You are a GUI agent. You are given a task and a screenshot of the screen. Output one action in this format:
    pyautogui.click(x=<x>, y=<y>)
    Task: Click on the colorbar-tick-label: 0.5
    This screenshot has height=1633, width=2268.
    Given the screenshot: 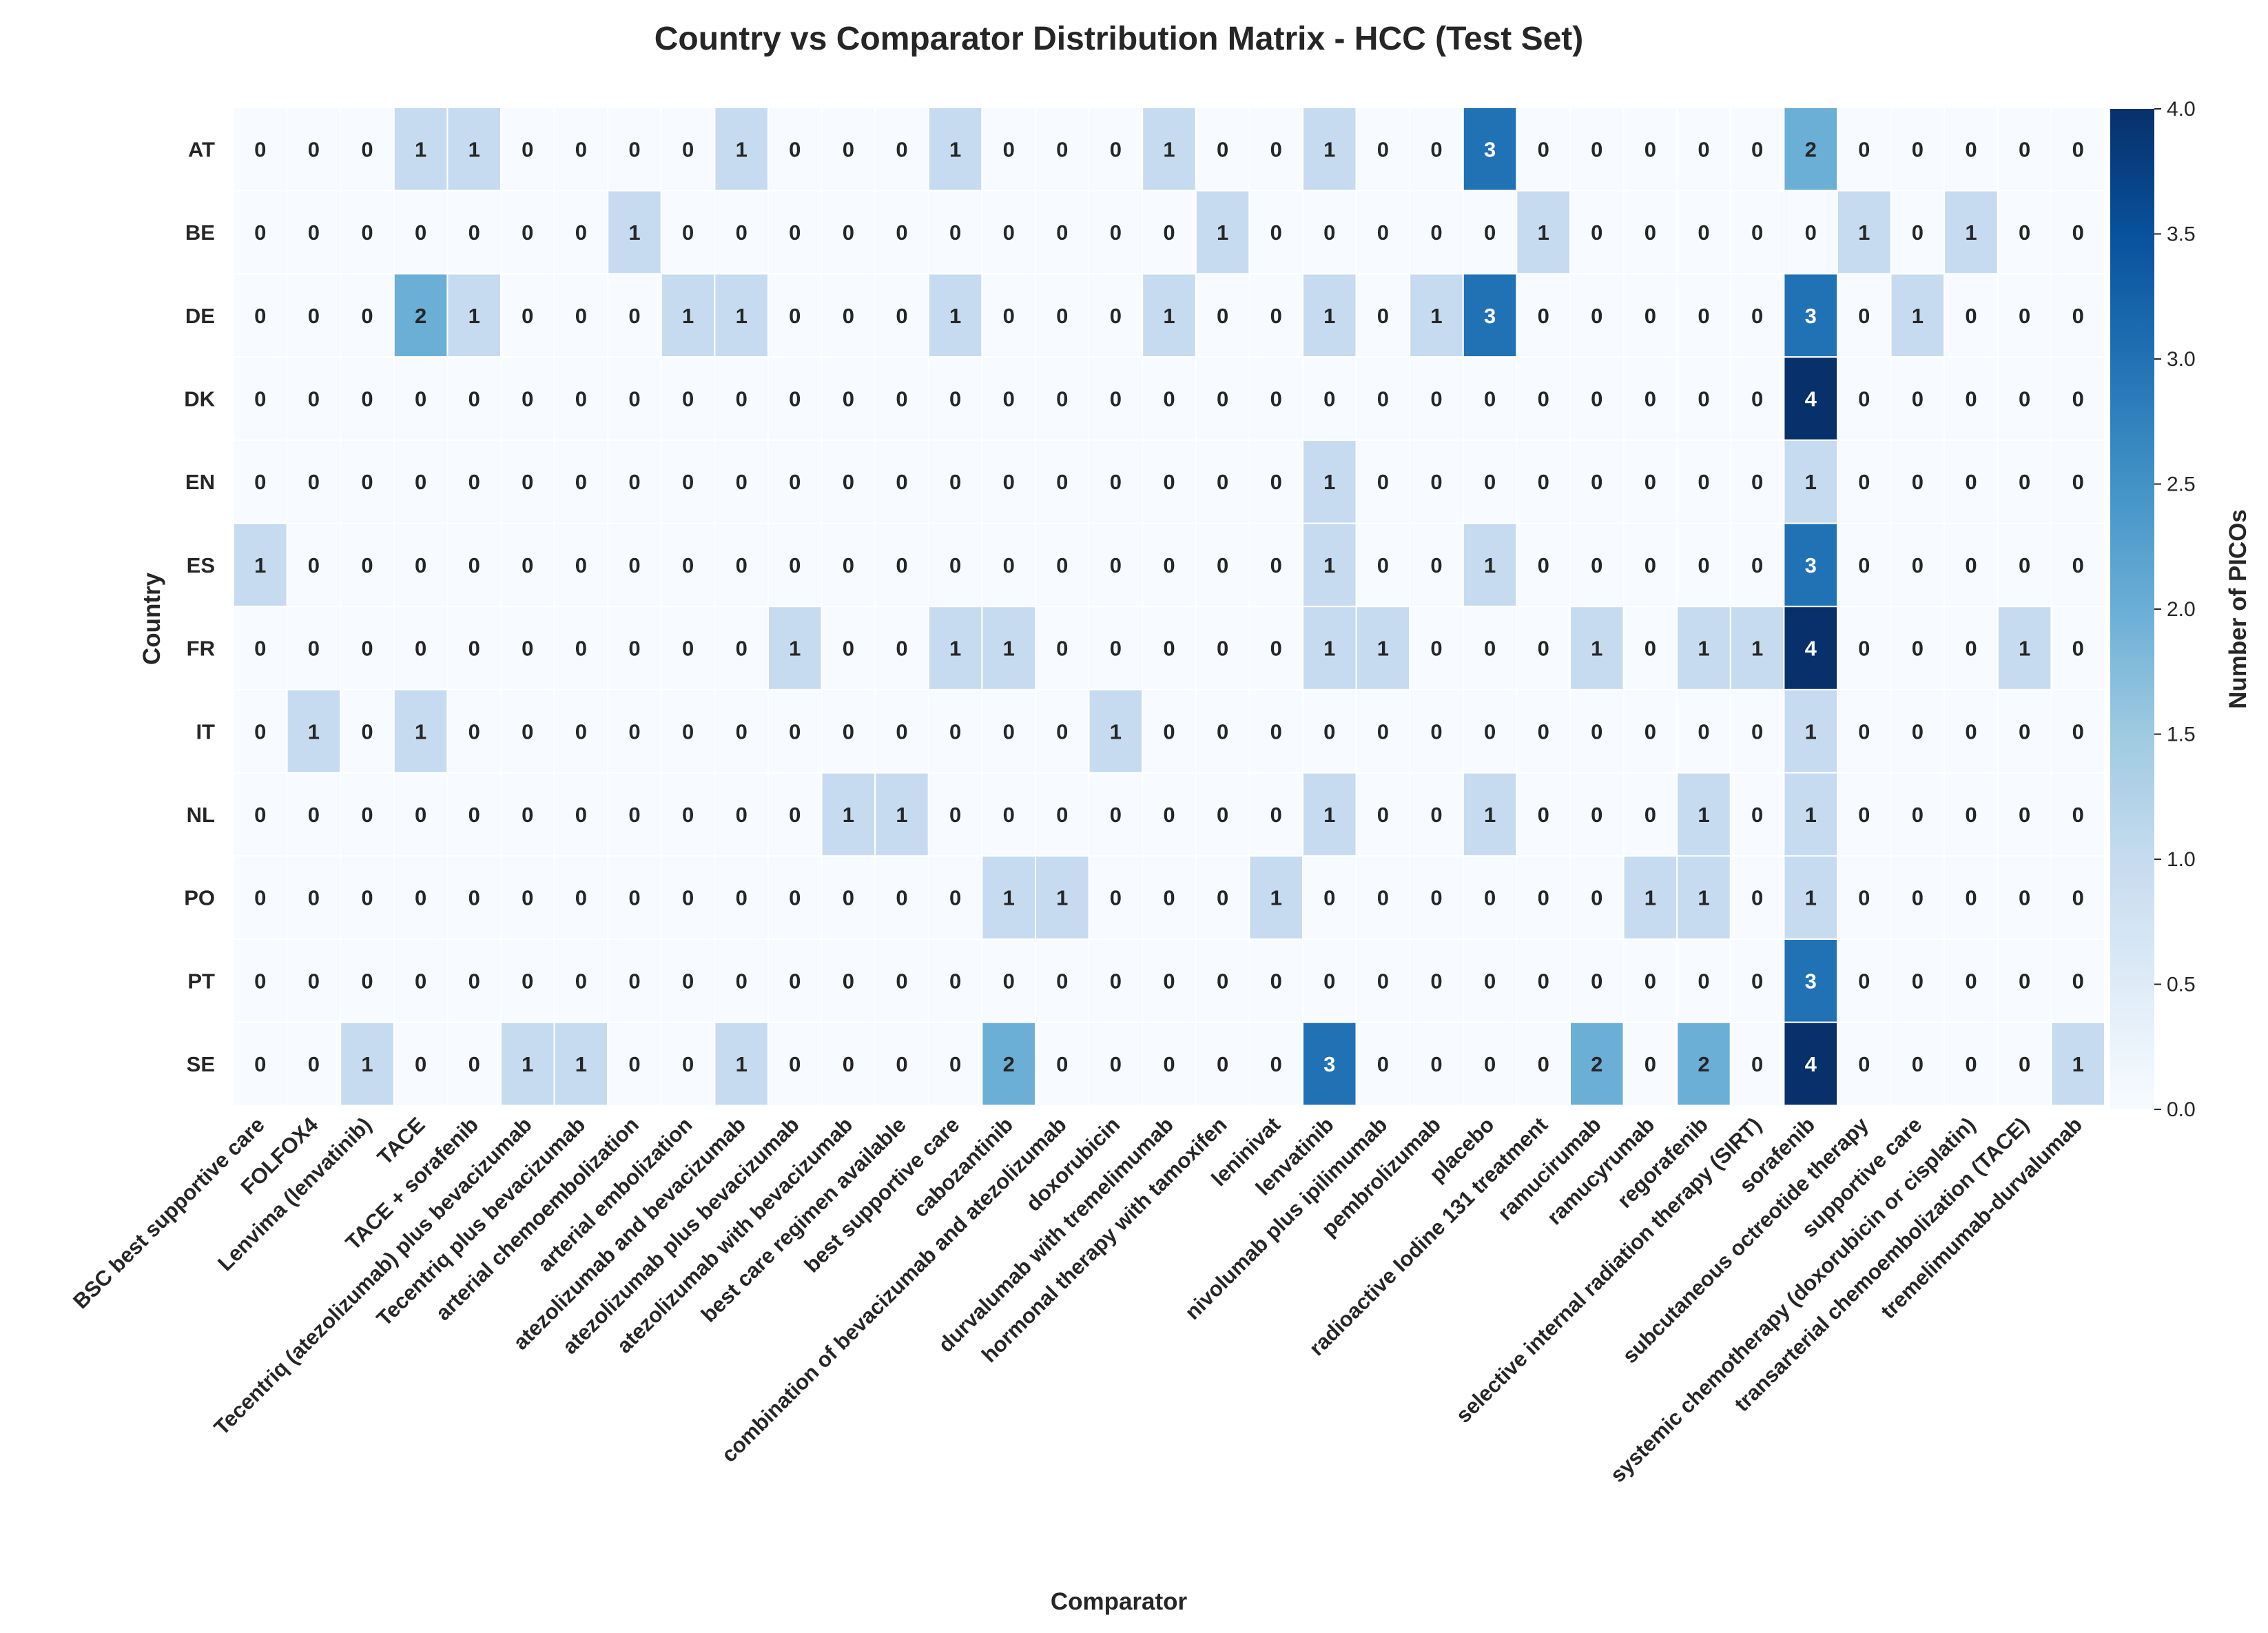 What is the action you would take?
    pyautogui.click(x=2181, y=985)
    